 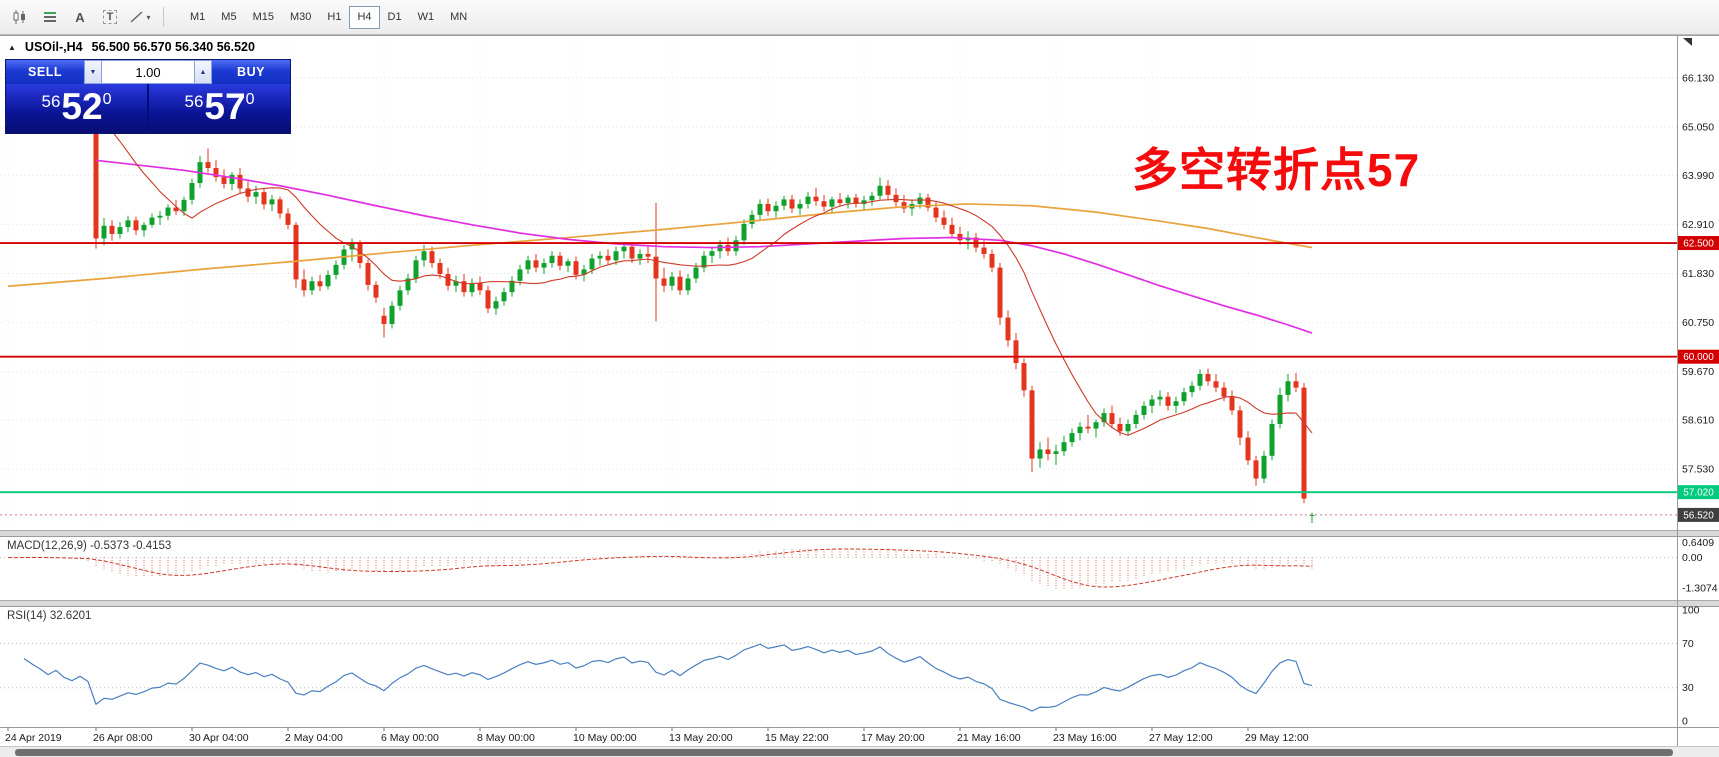 What do you see at coordinates (263, 17) in the screenshot?
I see `timeframe-m15: M15` at bounding box center [263, 17].